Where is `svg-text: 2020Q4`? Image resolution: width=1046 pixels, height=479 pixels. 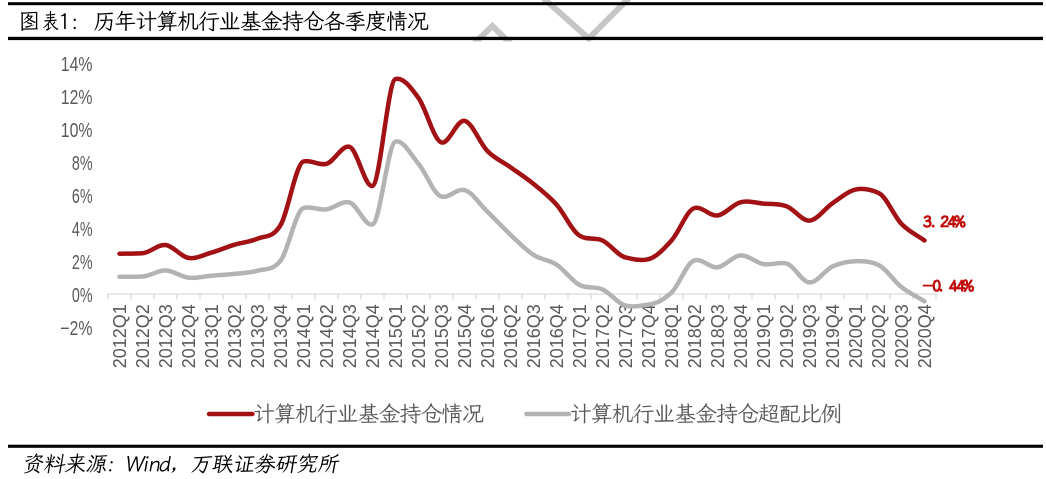
svg-text: 2020Q4 is located at coordinates (925, 336).